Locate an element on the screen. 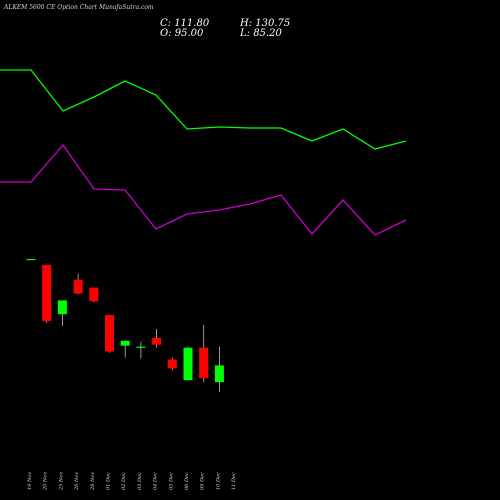  x-tick-label: 20 Nov is located at coordinates (46, 481).